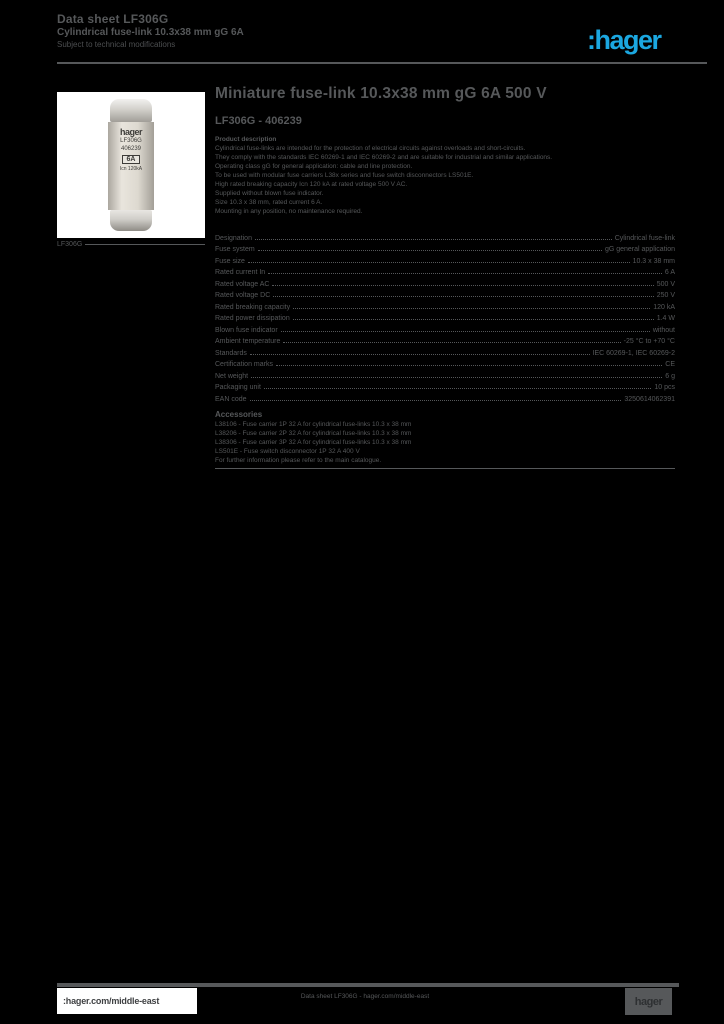  What do you see at coordinates (665, 295) in the screenshot?
I see `spec-value: 250 V` at bounding box center [665, 295].